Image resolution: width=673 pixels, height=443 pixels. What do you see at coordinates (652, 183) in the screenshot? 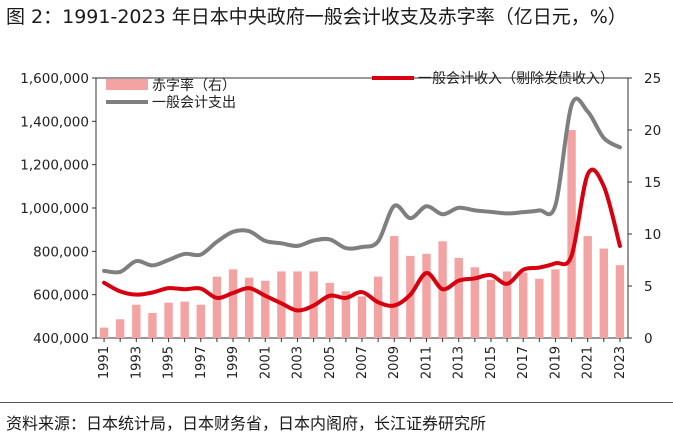
I see `right-tick-label: 15` at bounding box center [652, 183].